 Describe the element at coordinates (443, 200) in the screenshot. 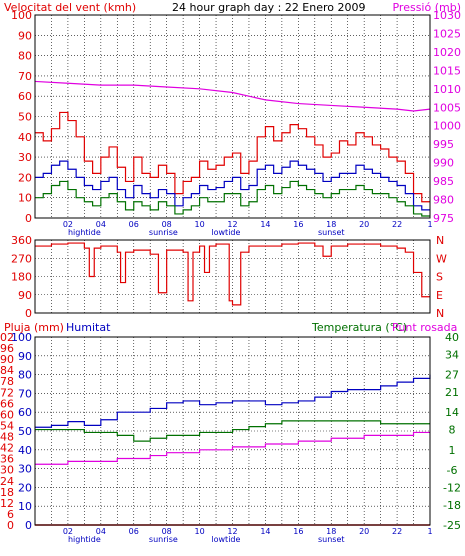

I see `pressure-tick-label: 980` at that location.